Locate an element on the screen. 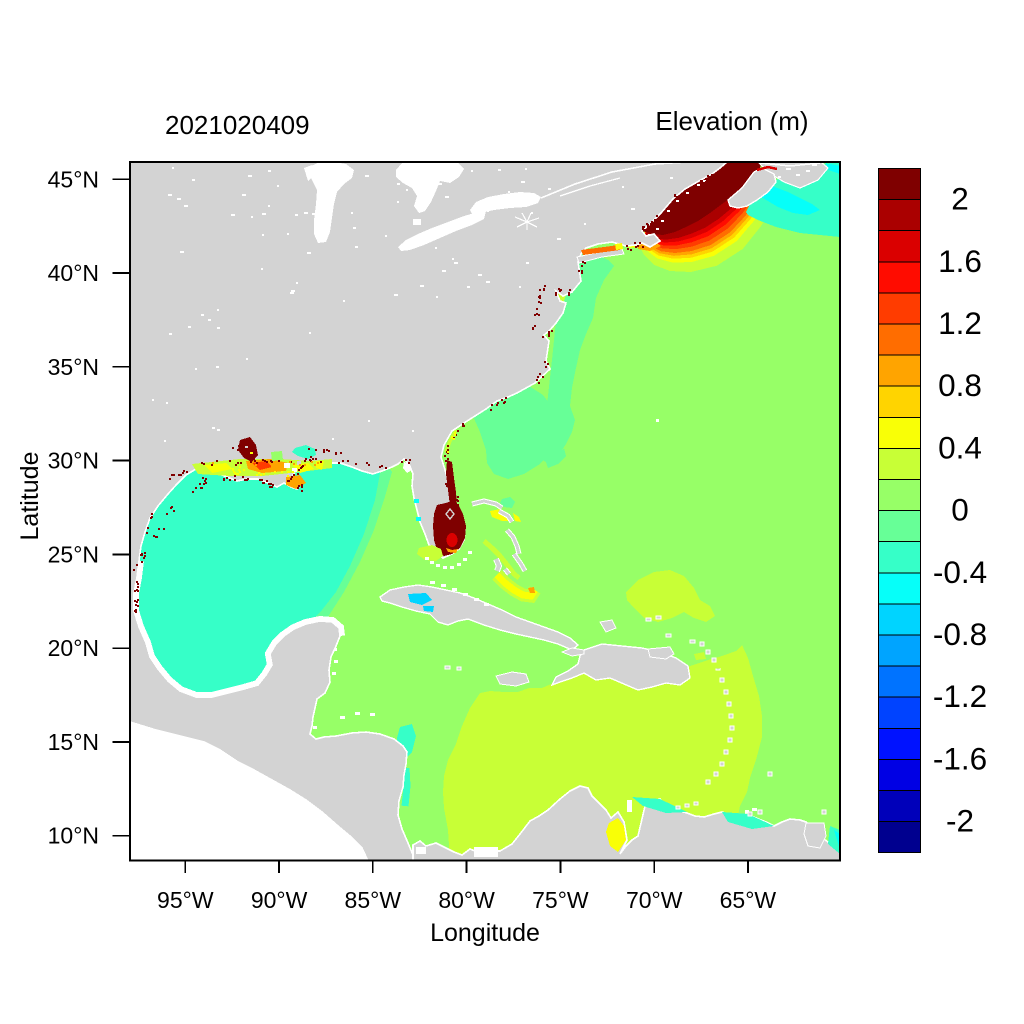  svg-text: 85°W is located at coordinates (373, 900).